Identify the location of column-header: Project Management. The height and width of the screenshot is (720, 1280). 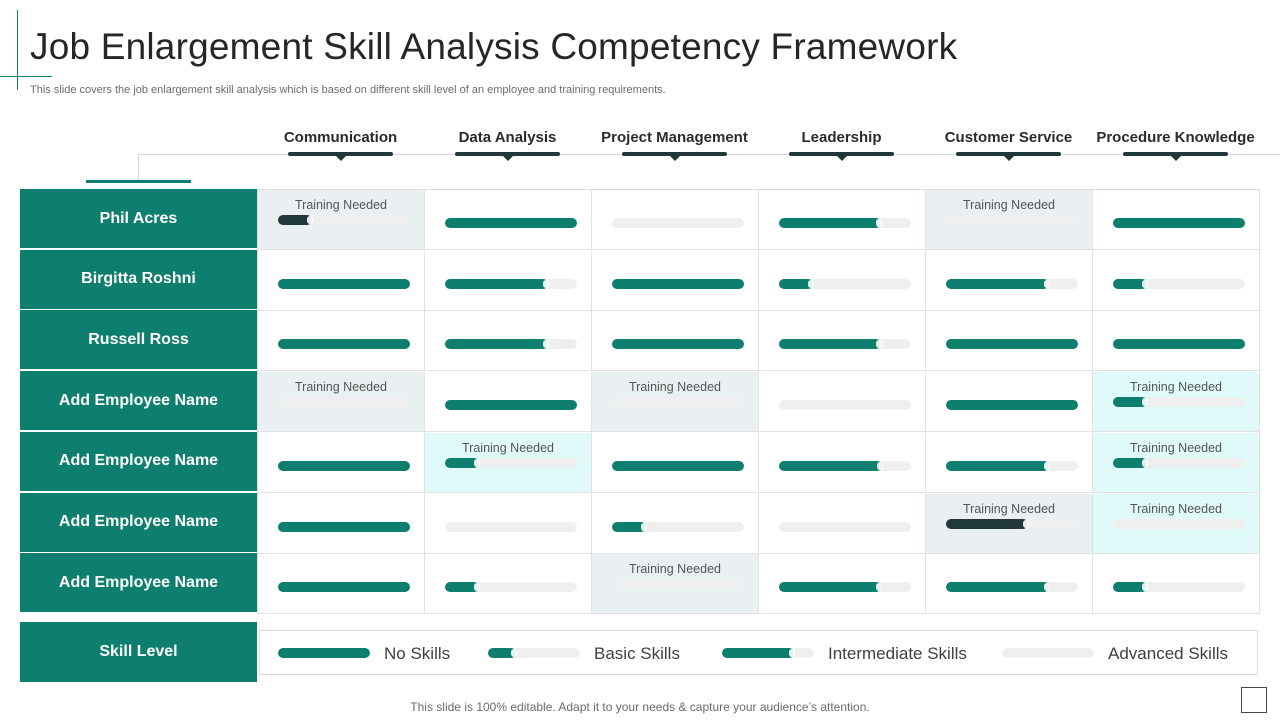
(674, 137).